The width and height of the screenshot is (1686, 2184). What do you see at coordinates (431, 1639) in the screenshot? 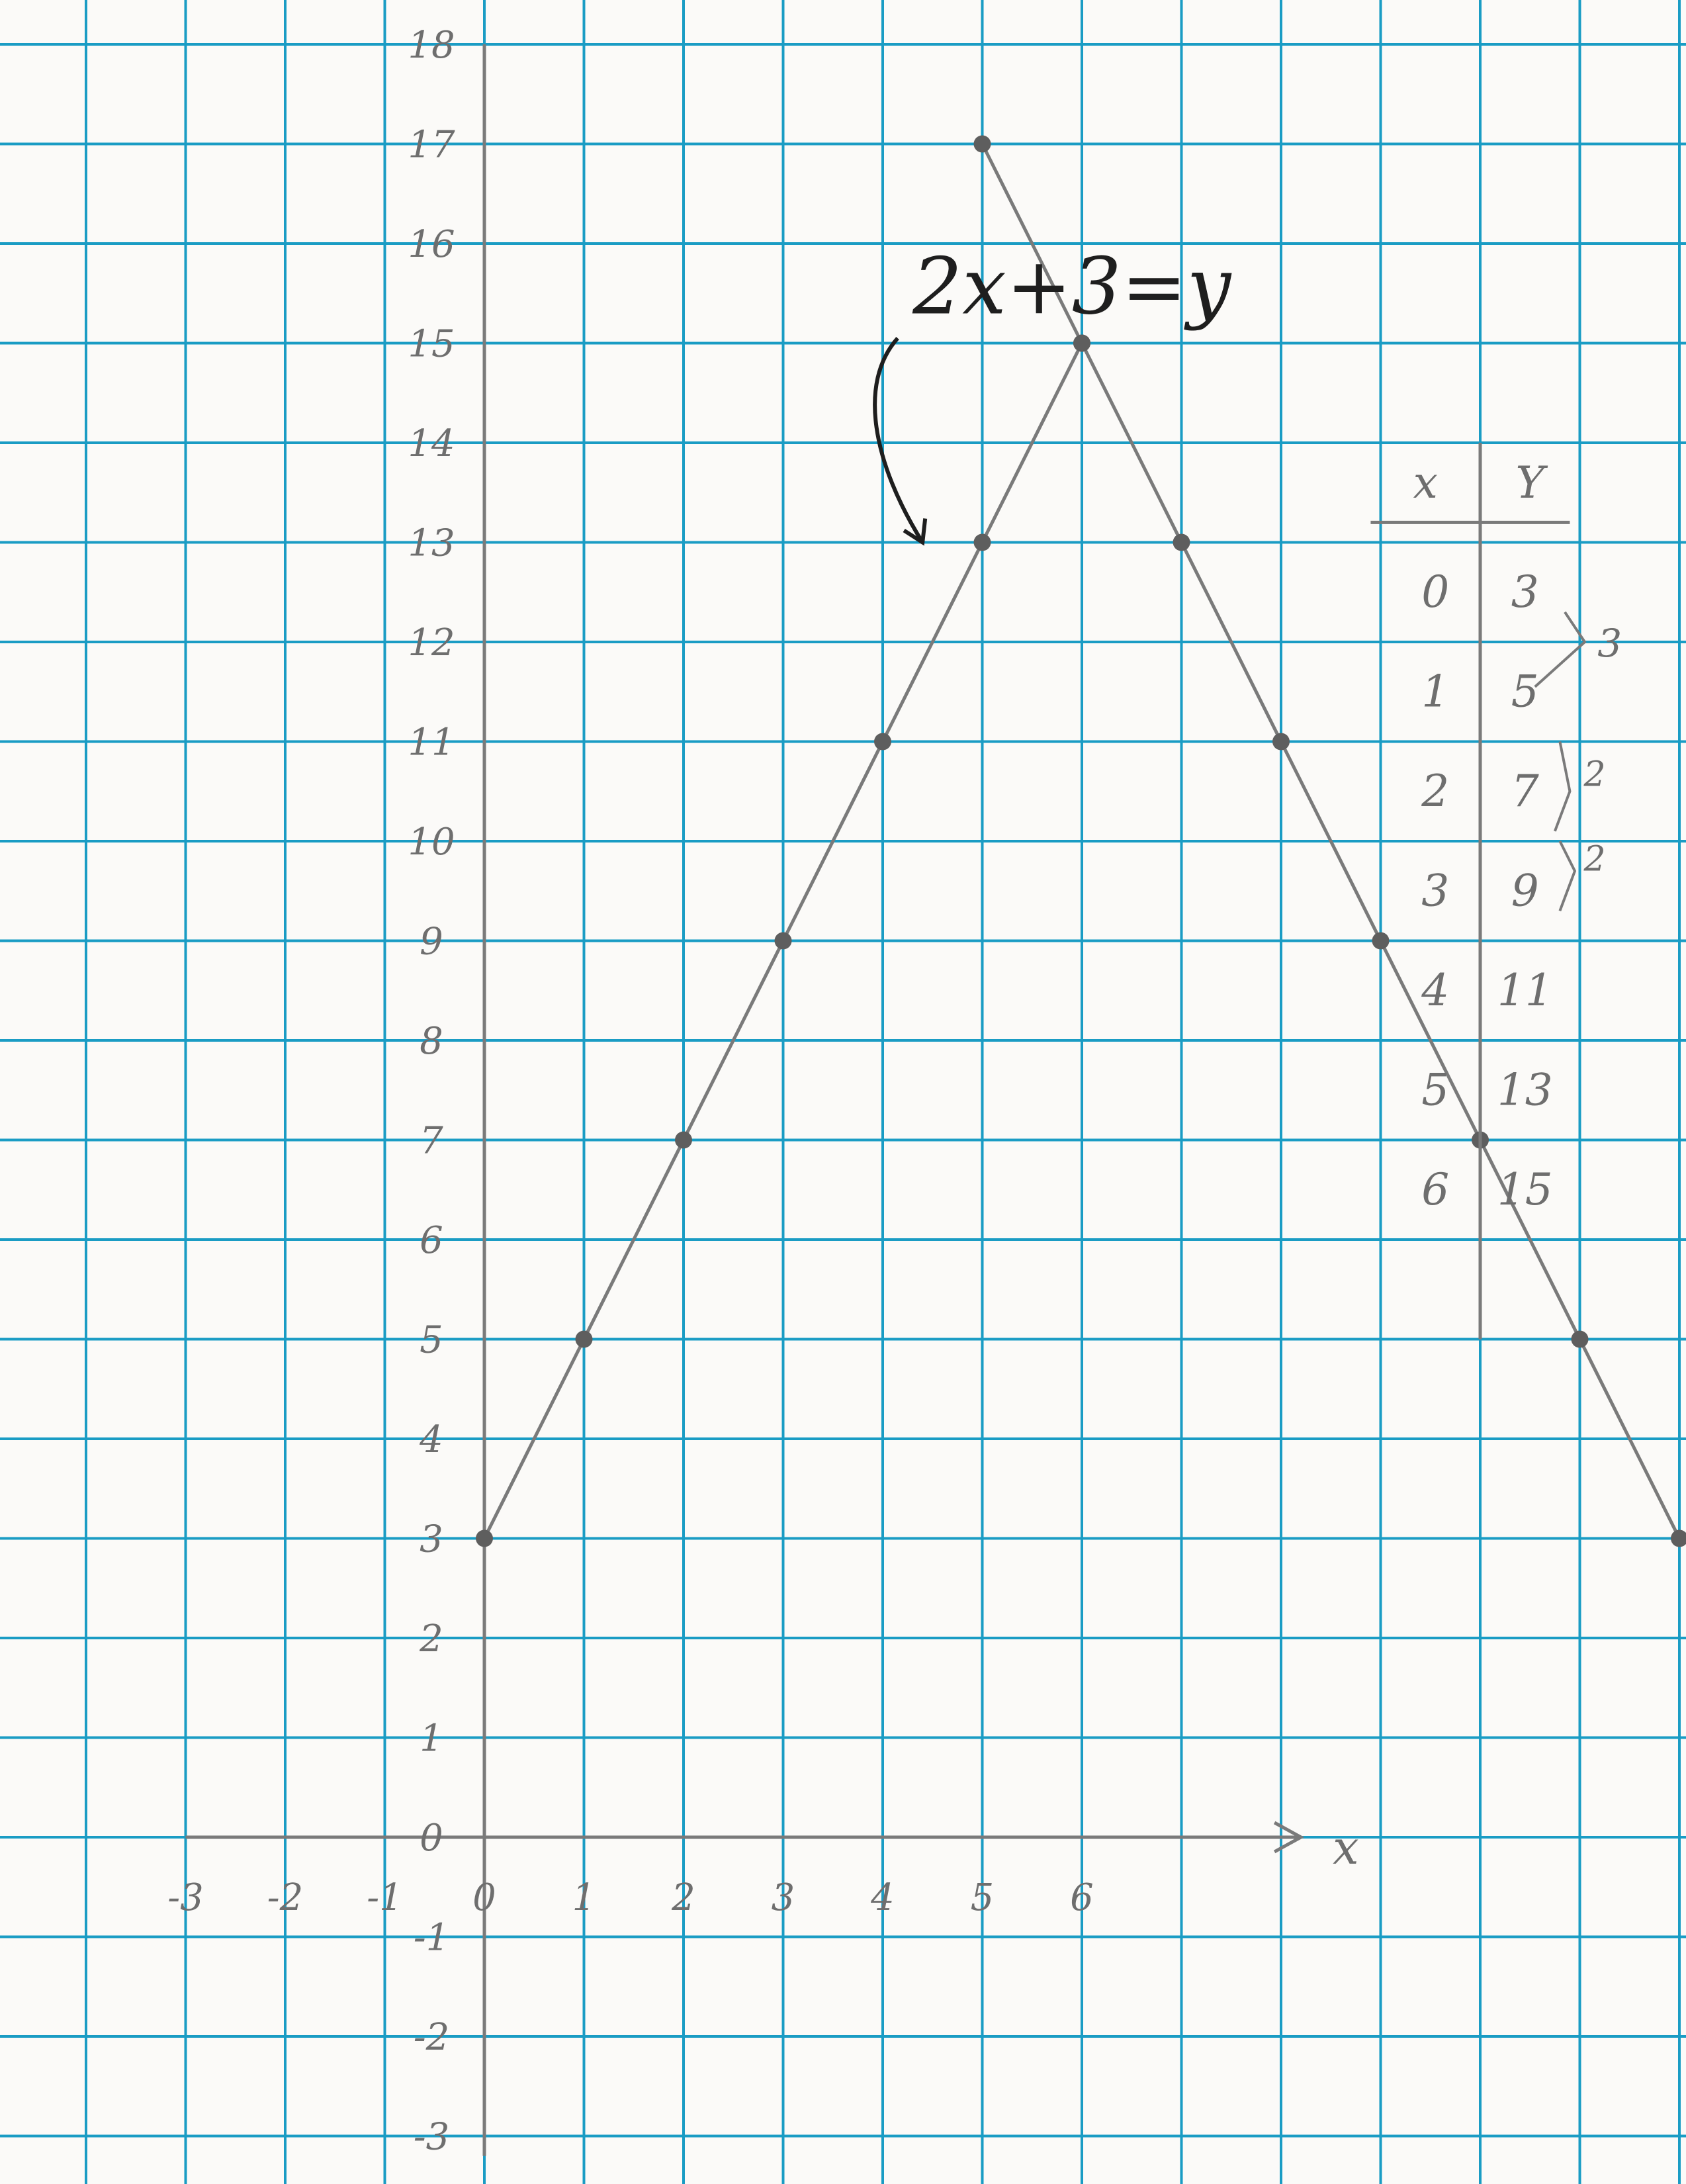
I see `y-tick-label: 2` at bounding box center [431, 1639].